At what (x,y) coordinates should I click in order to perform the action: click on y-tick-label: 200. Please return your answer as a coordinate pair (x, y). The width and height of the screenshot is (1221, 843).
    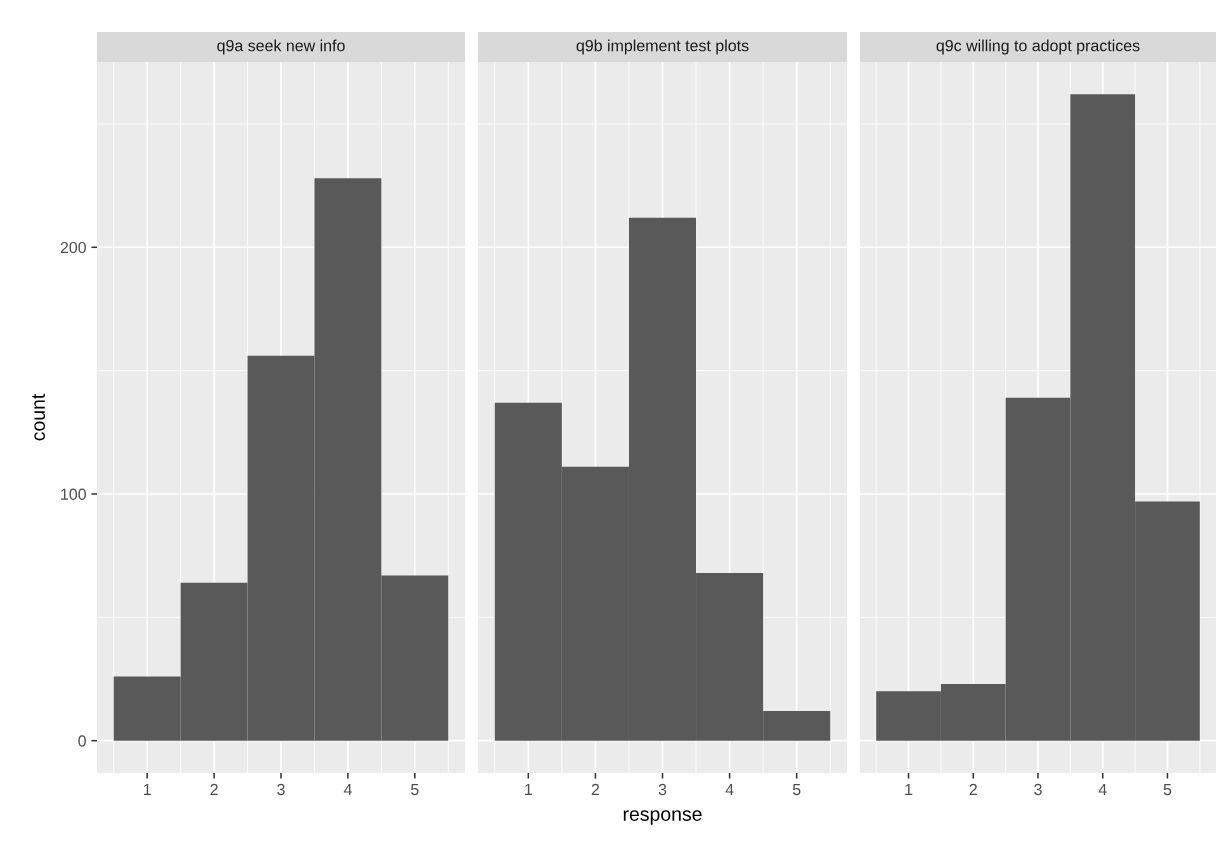
    Looking at the image, I should click on (73, 247).